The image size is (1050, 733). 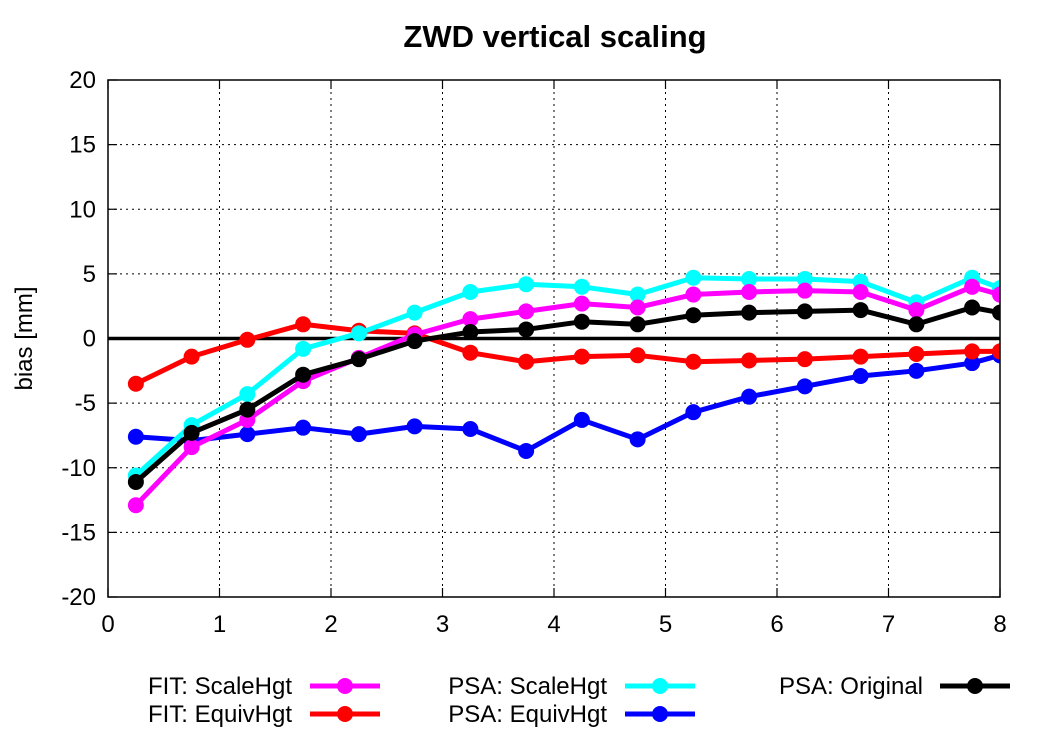 What do you see at coordinates (553, 624) in the screenshot?
I see `x-tick-label: 4` at bounding box center [553, 624].